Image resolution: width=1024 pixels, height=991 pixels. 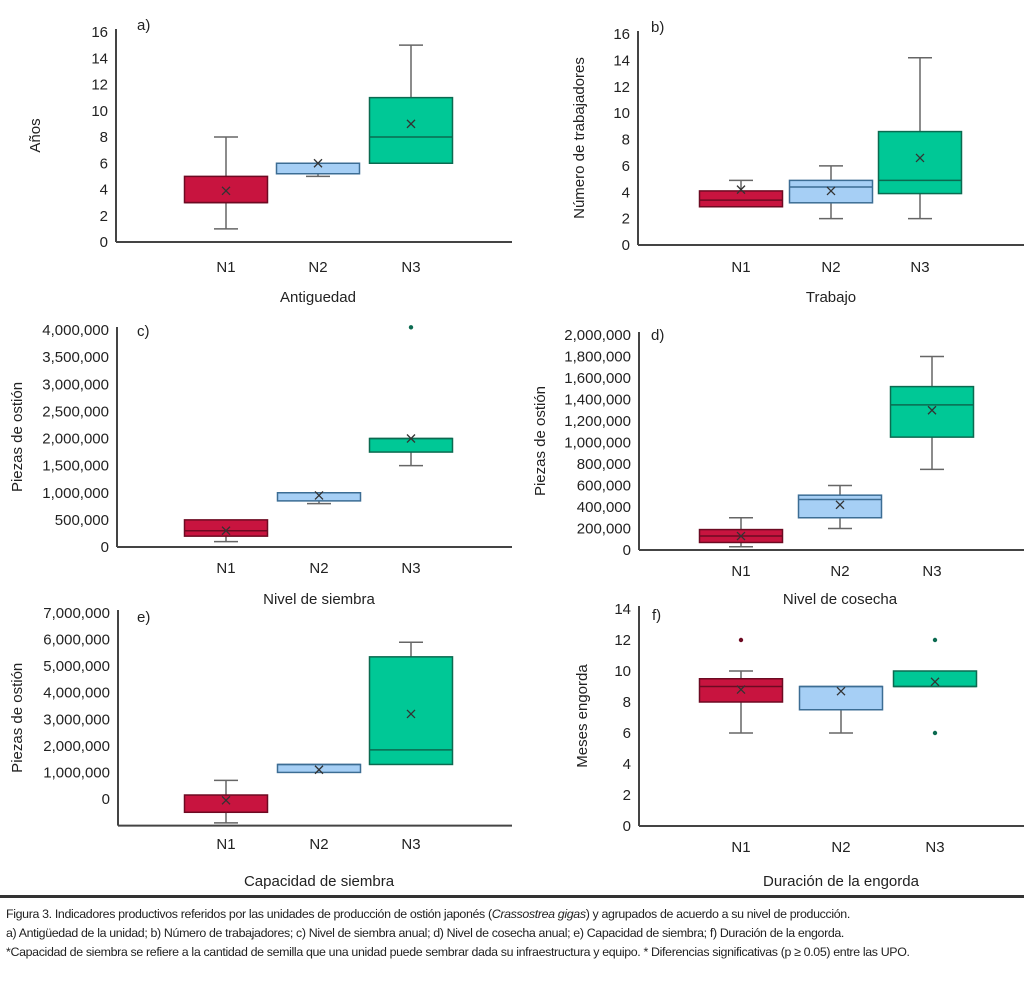 I want to click on x-axis-label: Capacidad de siembra, so click(x=319, y=881).